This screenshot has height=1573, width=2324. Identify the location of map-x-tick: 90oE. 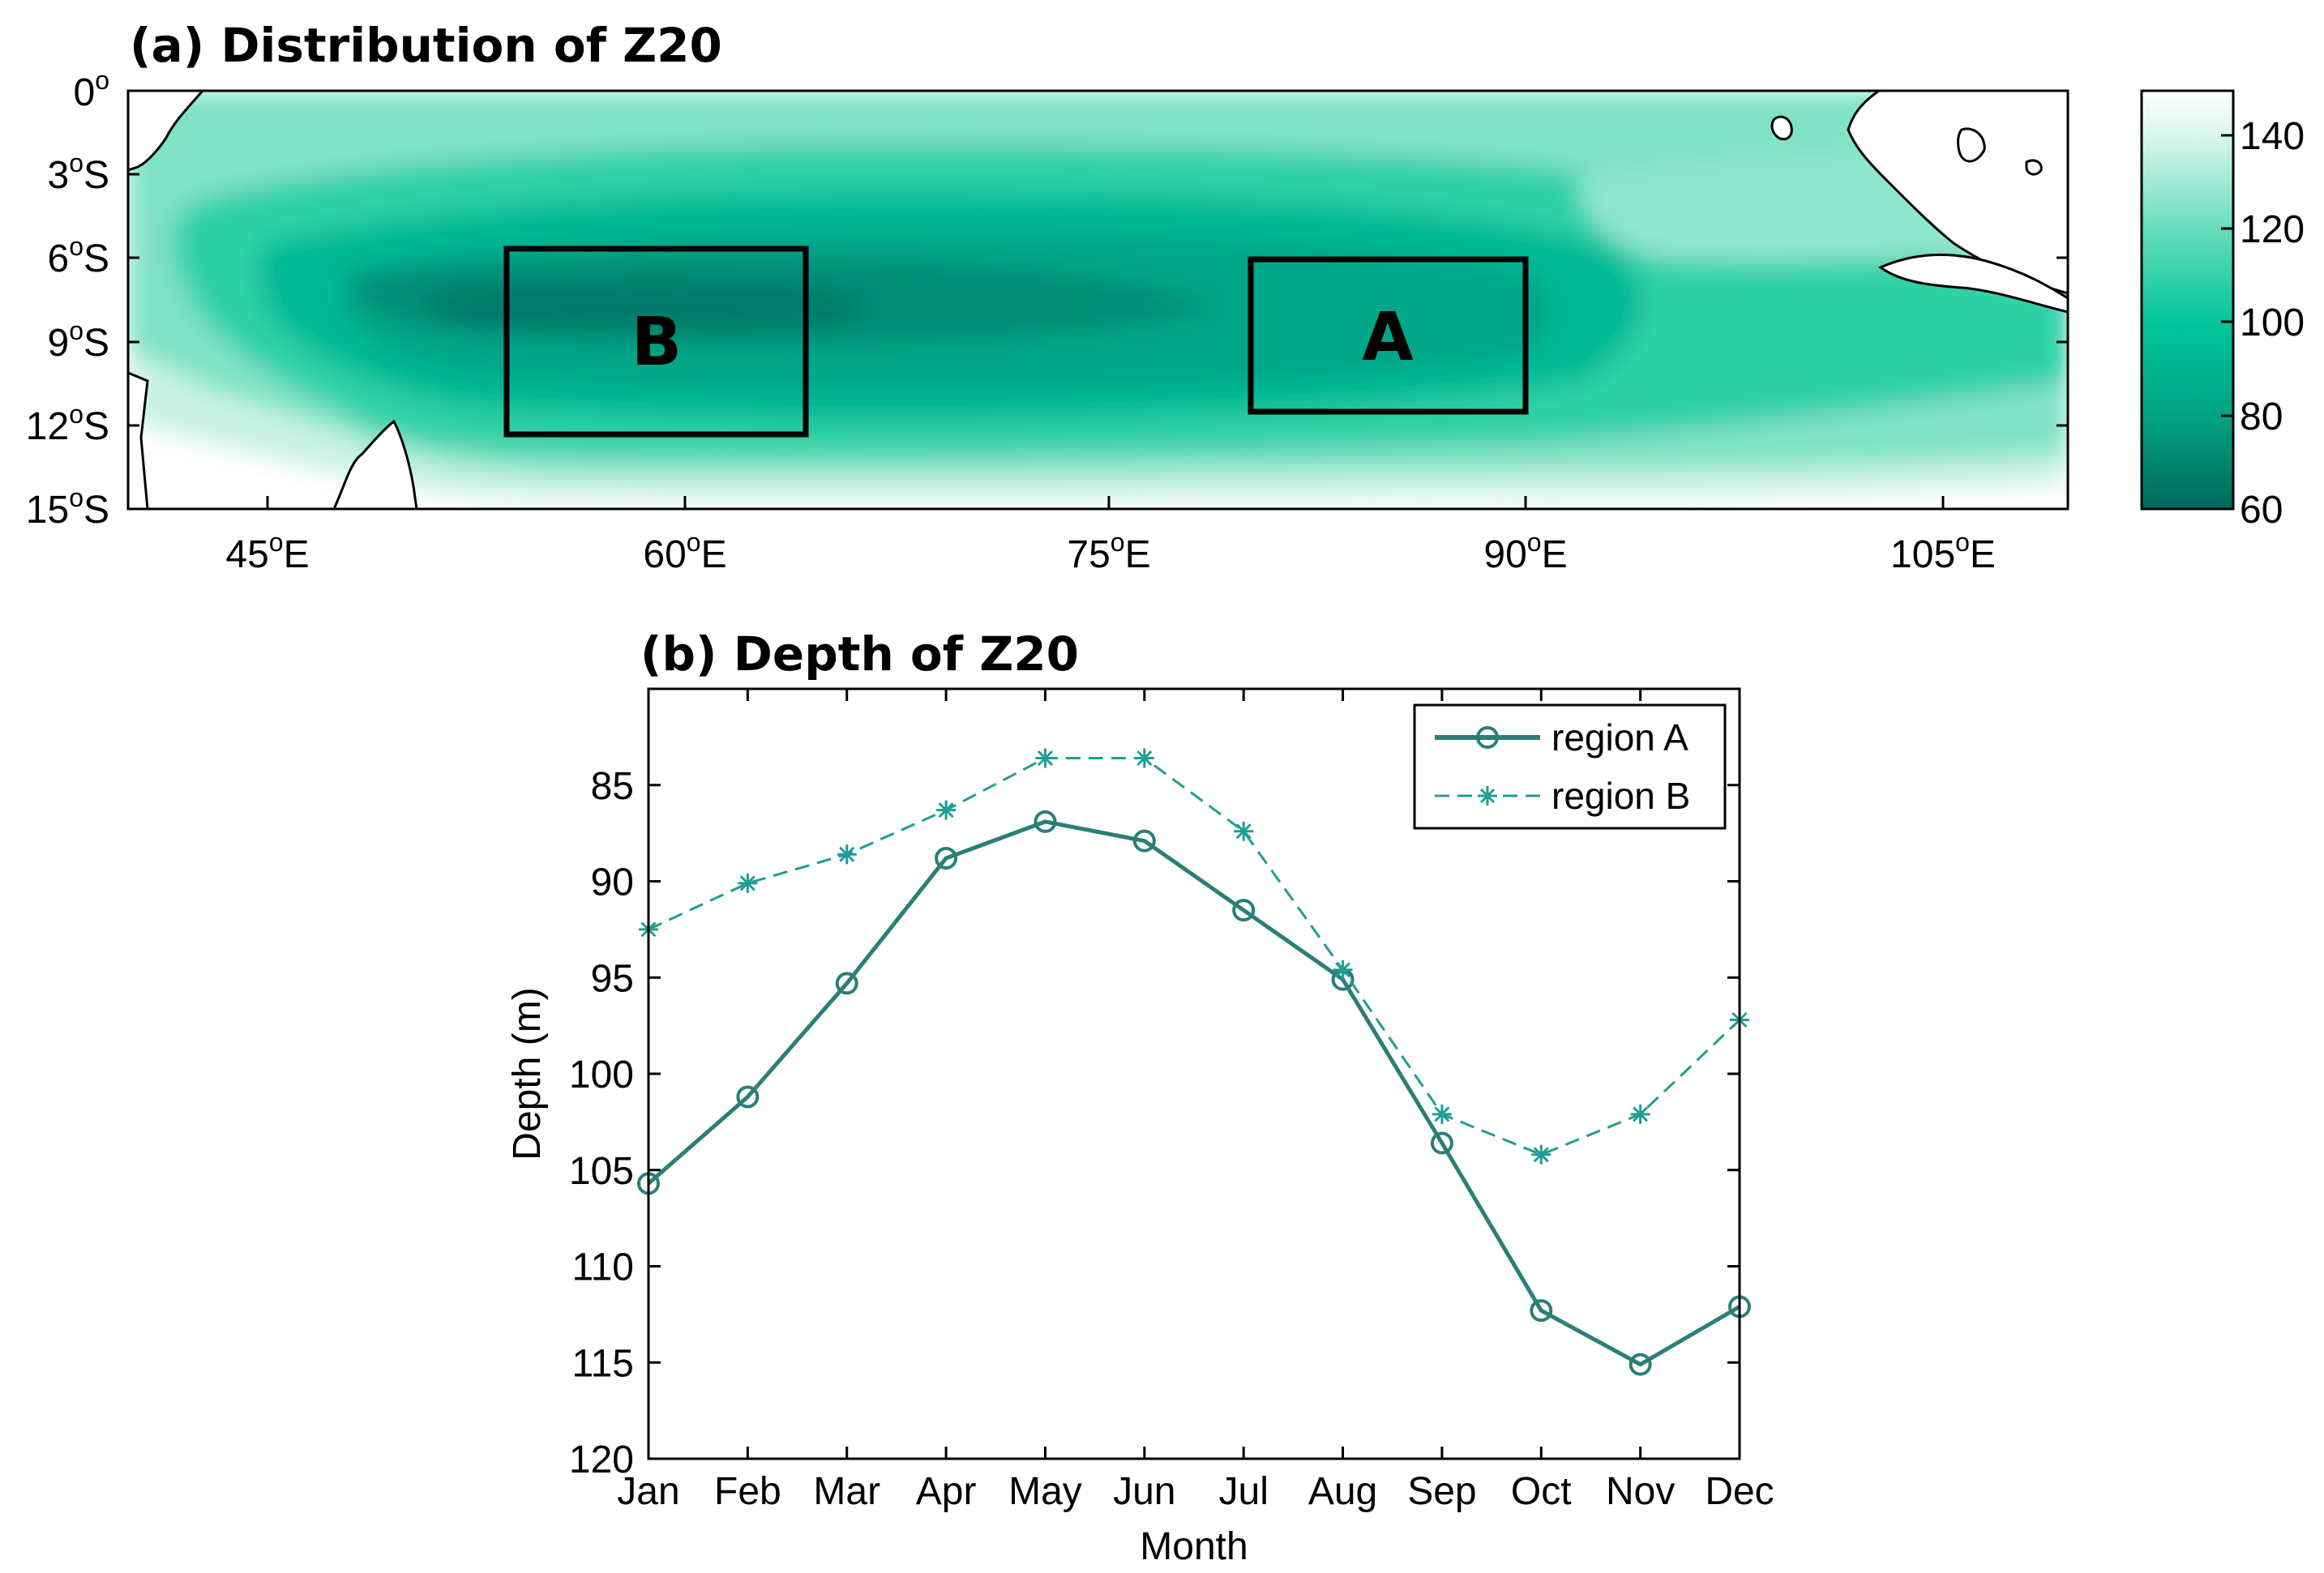
(1525, 536).